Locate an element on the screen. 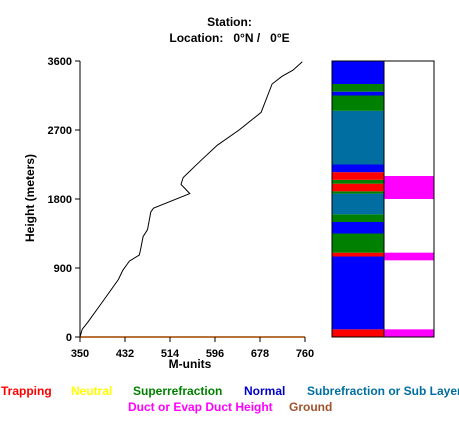 This screenshot has height=428, width=459. y-tick-label: 900 is located at coordinates (63, 269).